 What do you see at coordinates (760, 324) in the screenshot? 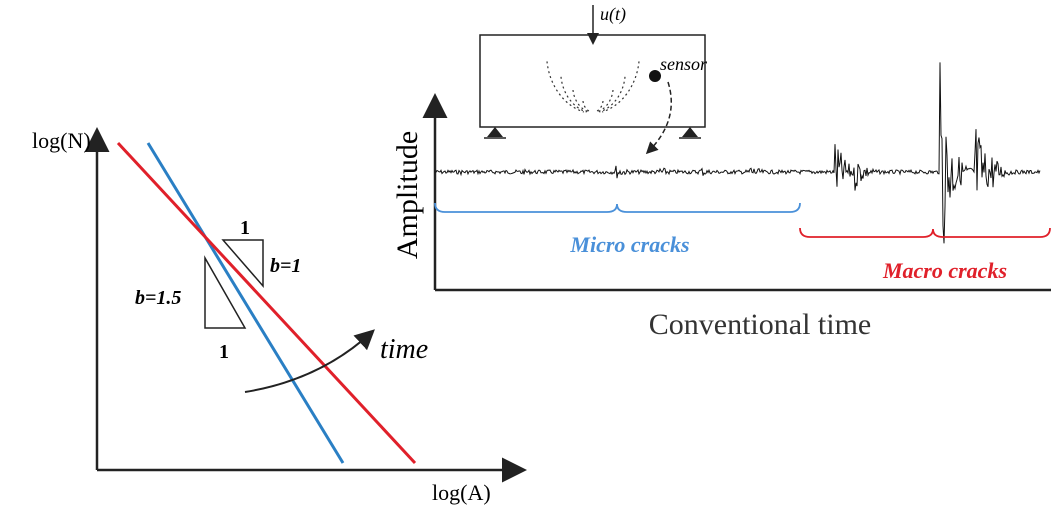
I see `x-axis-label: Conventional time` at bounding box center [760, 324].